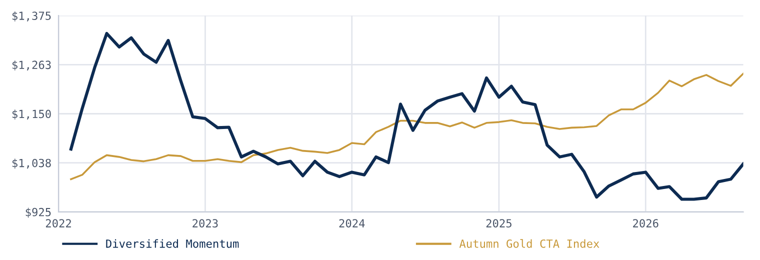 The width and height of the screenshot is (760, 260). What do you see at coordinates (499, 223) in the screenshot?
I see `x-tick-label: 2025` at bounding box center [499, 223].